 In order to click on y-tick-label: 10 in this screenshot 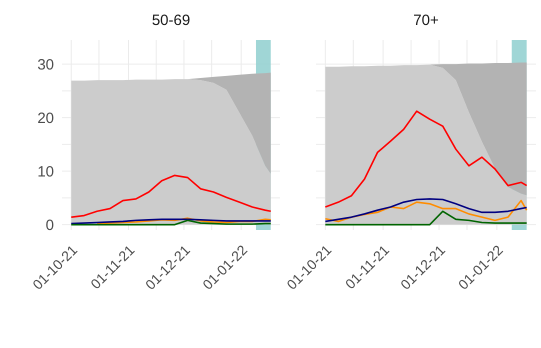, I will do `click(45, 171)`.